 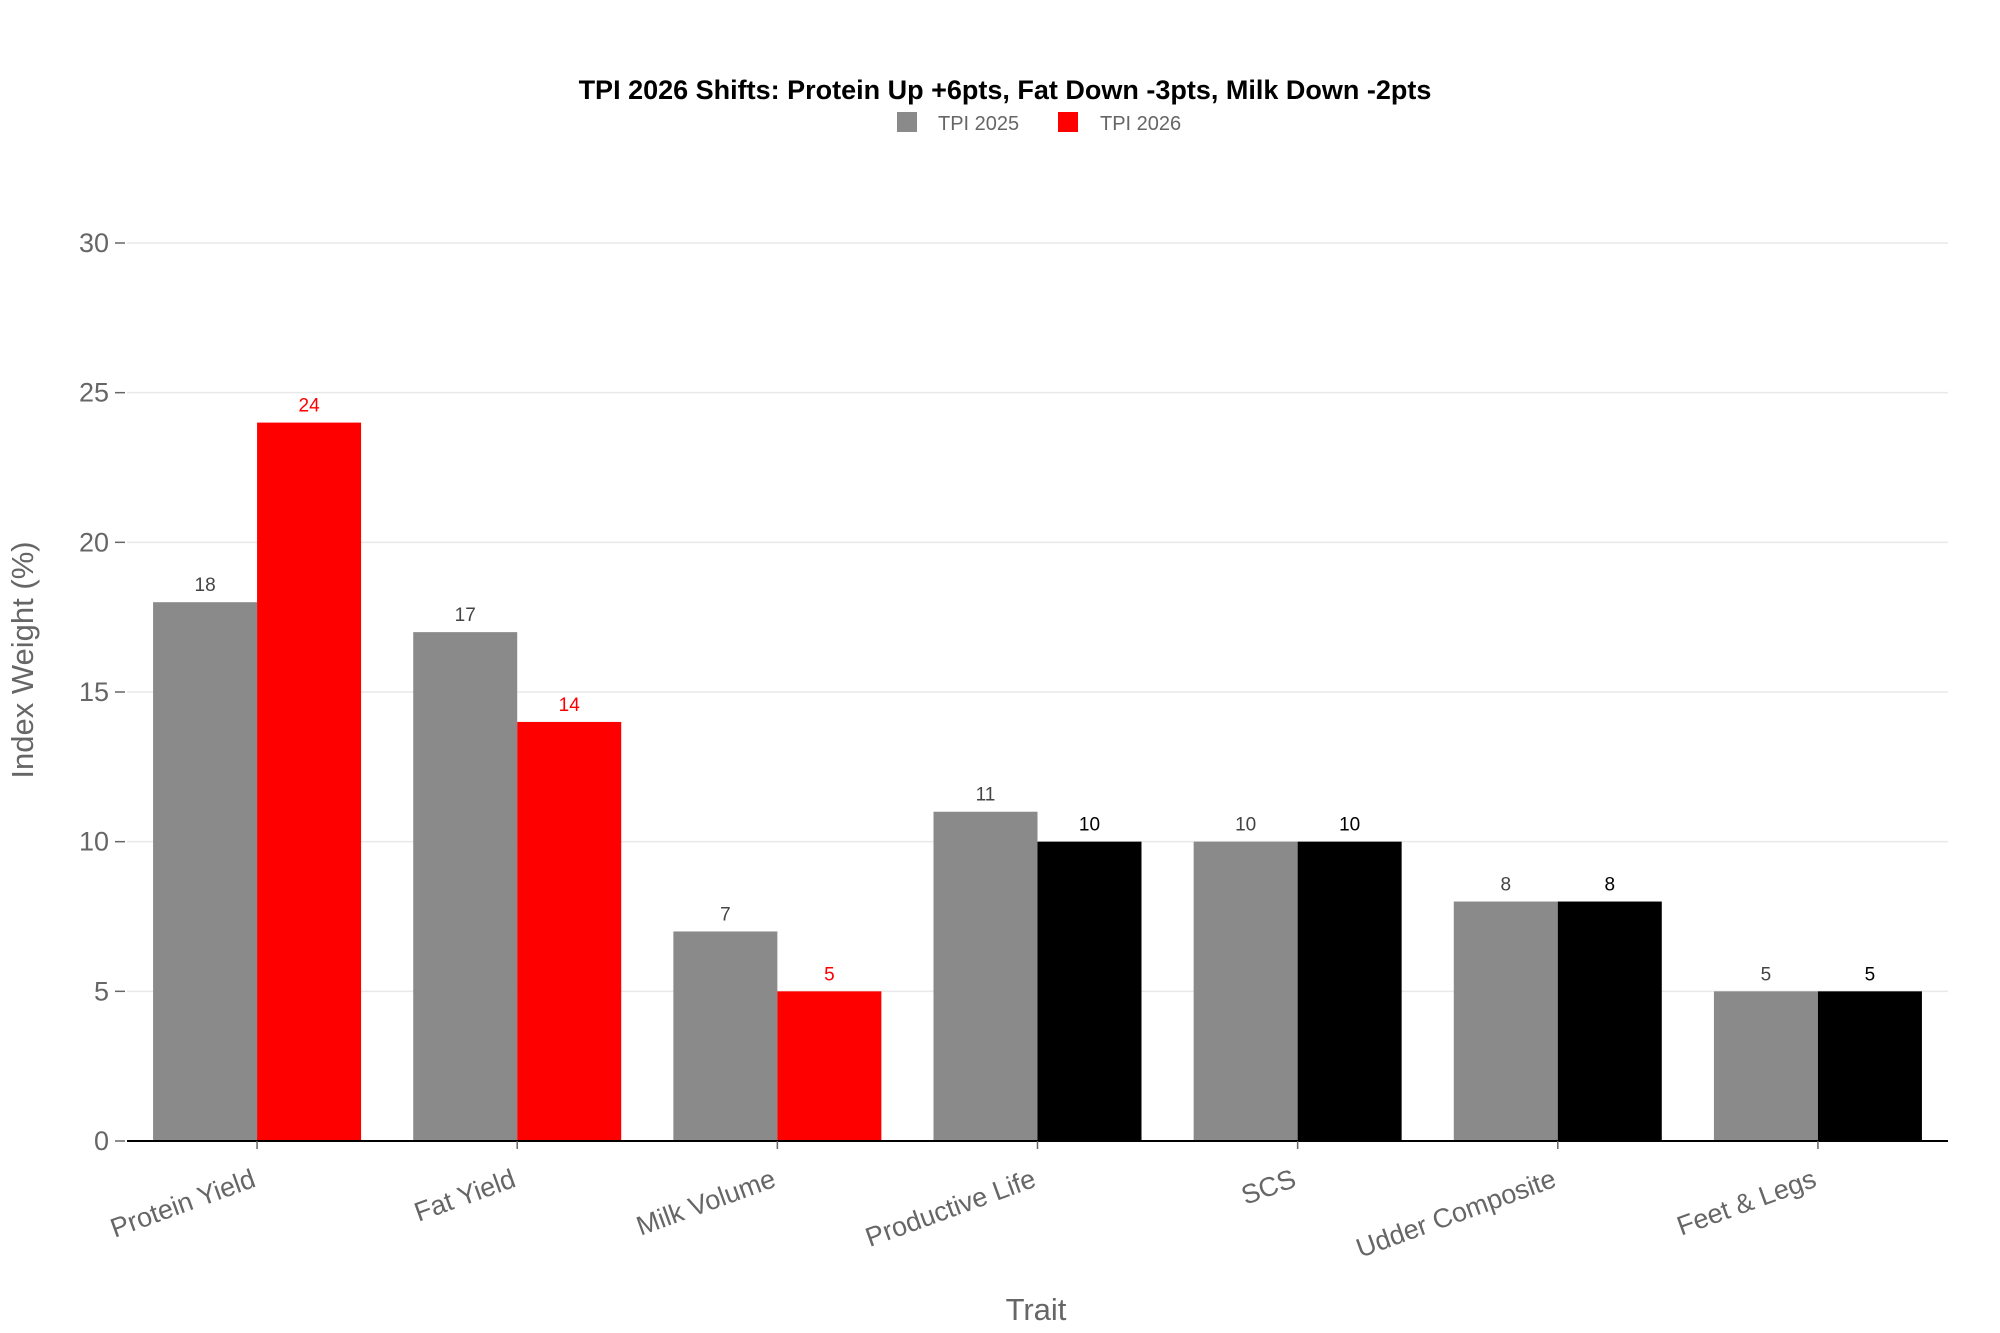 I want to click on legend-swatch-tpi-2026, so click(x=1068, y=122).